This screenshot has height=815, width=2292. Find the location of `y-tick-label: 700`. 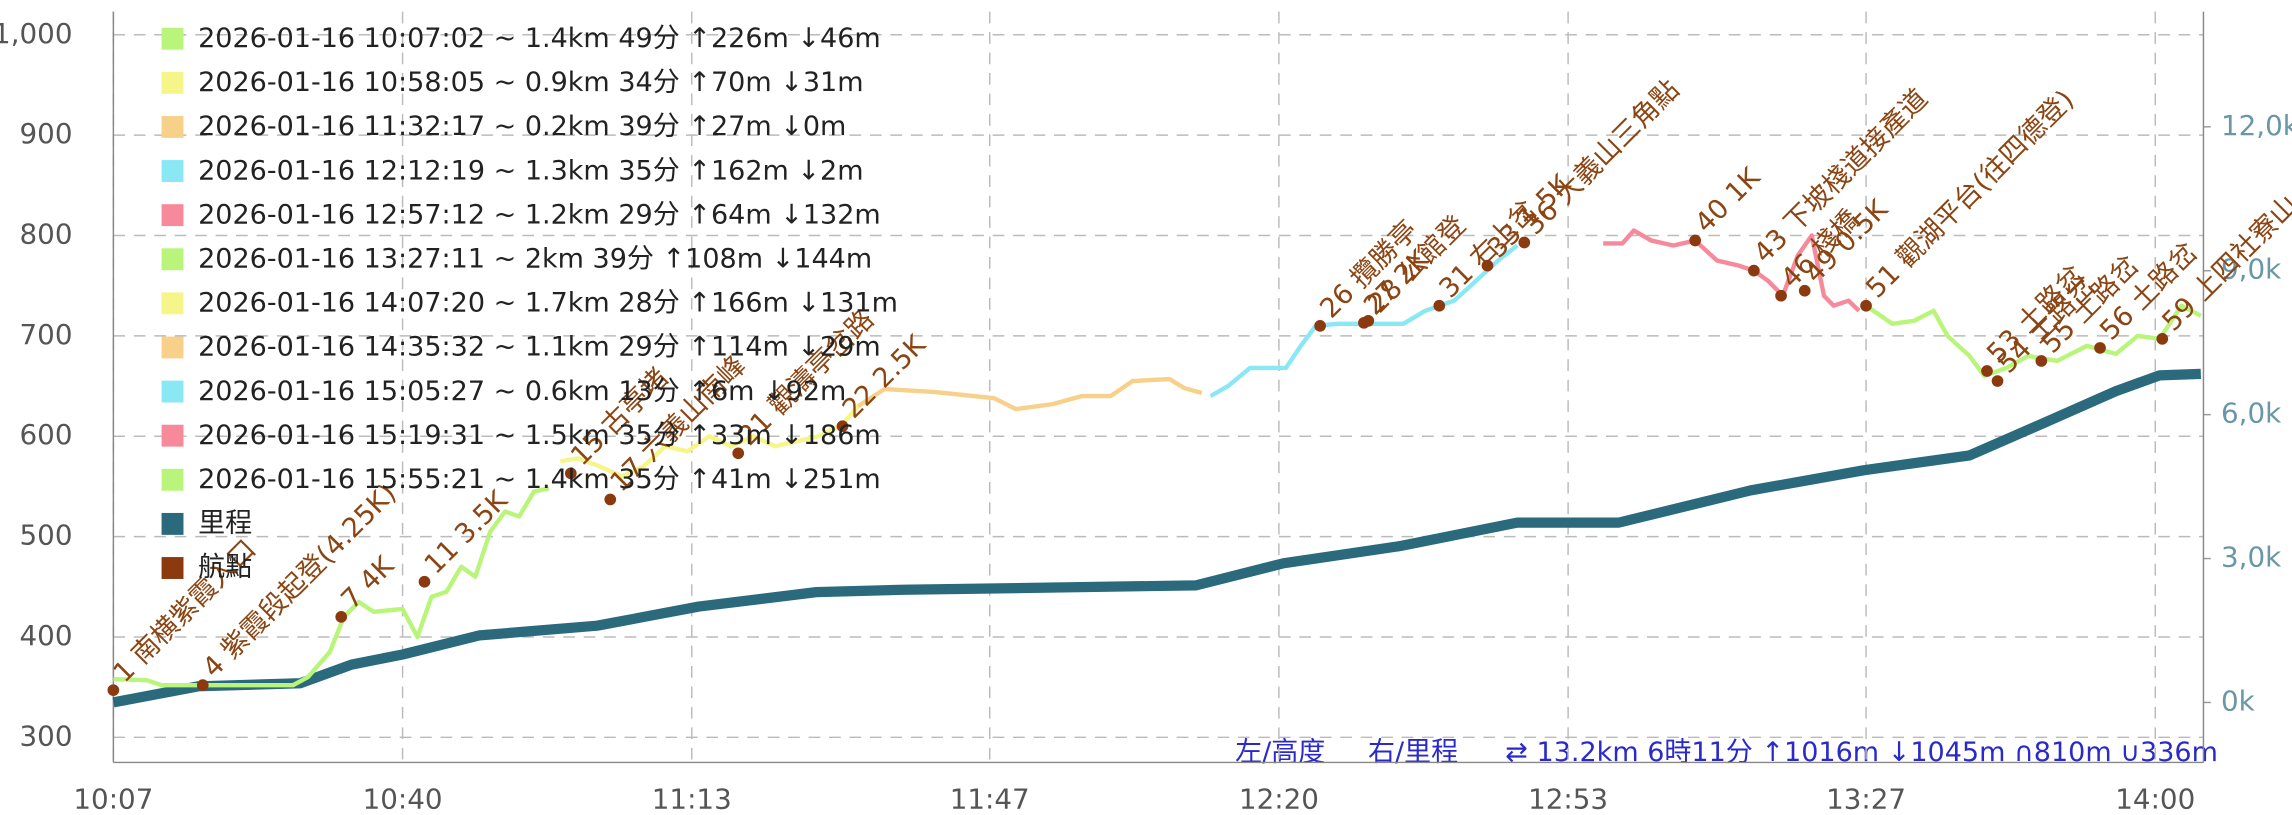

y-tick-label: 700 is located at coordinates (46, 334).